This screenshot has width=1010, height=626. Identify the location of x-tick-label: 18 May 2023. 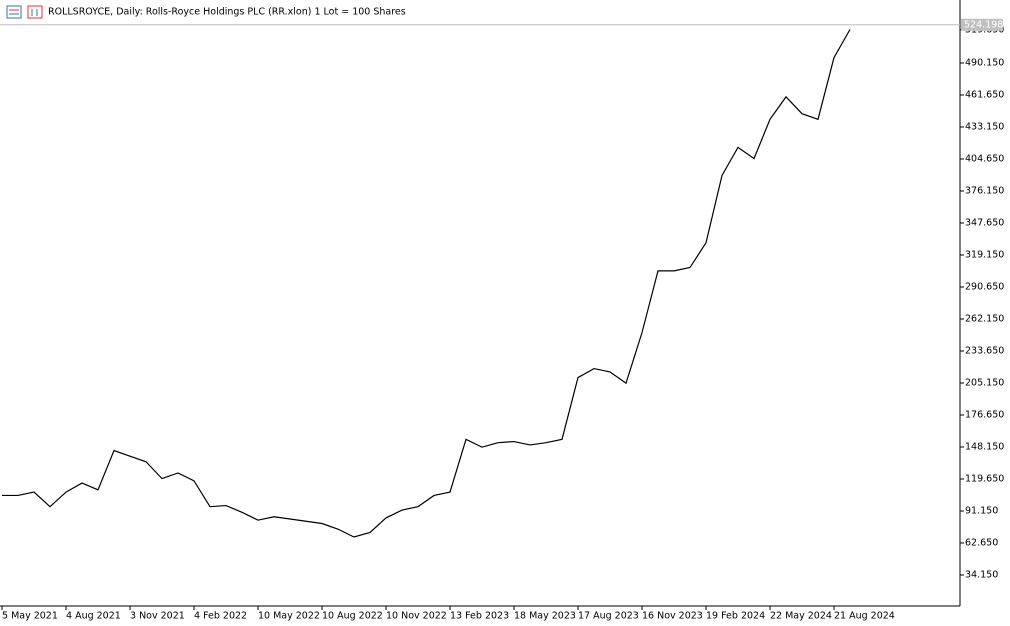
(545, 616).